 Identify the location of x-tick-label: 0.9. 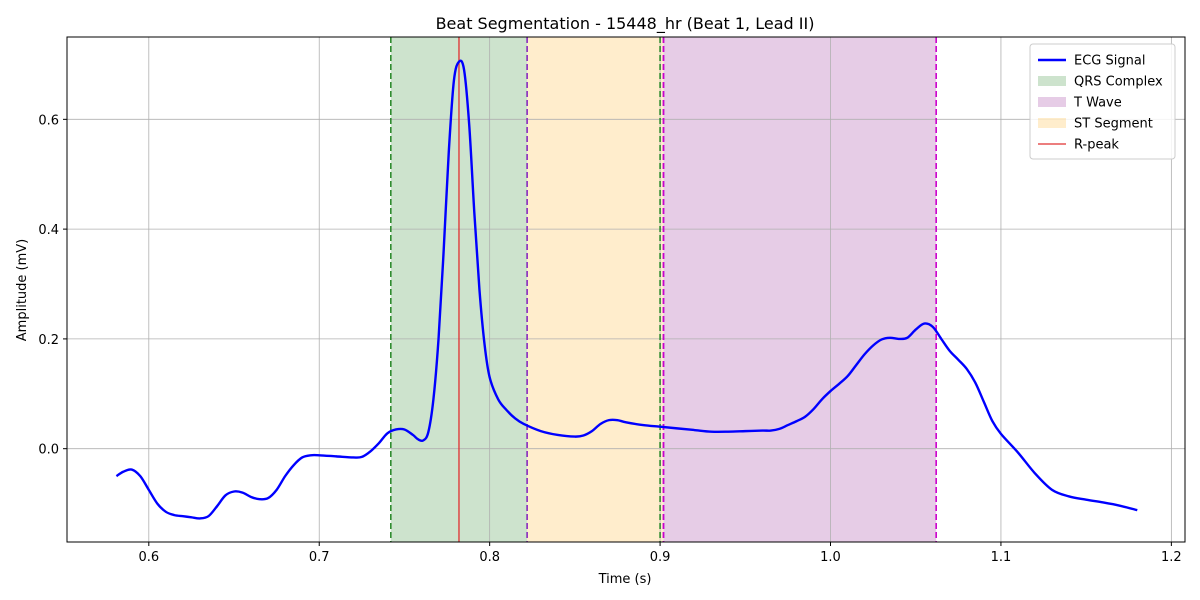
(660, 557).